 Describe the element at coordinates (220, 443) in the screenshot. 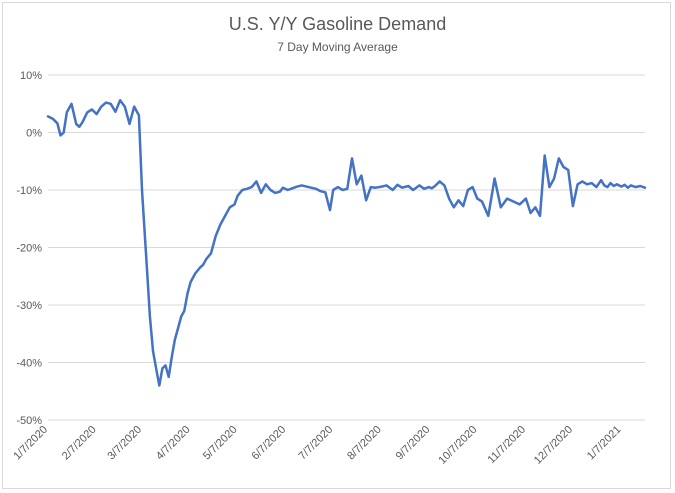

I see `x-tick-label: 5/7/2020` at that location.